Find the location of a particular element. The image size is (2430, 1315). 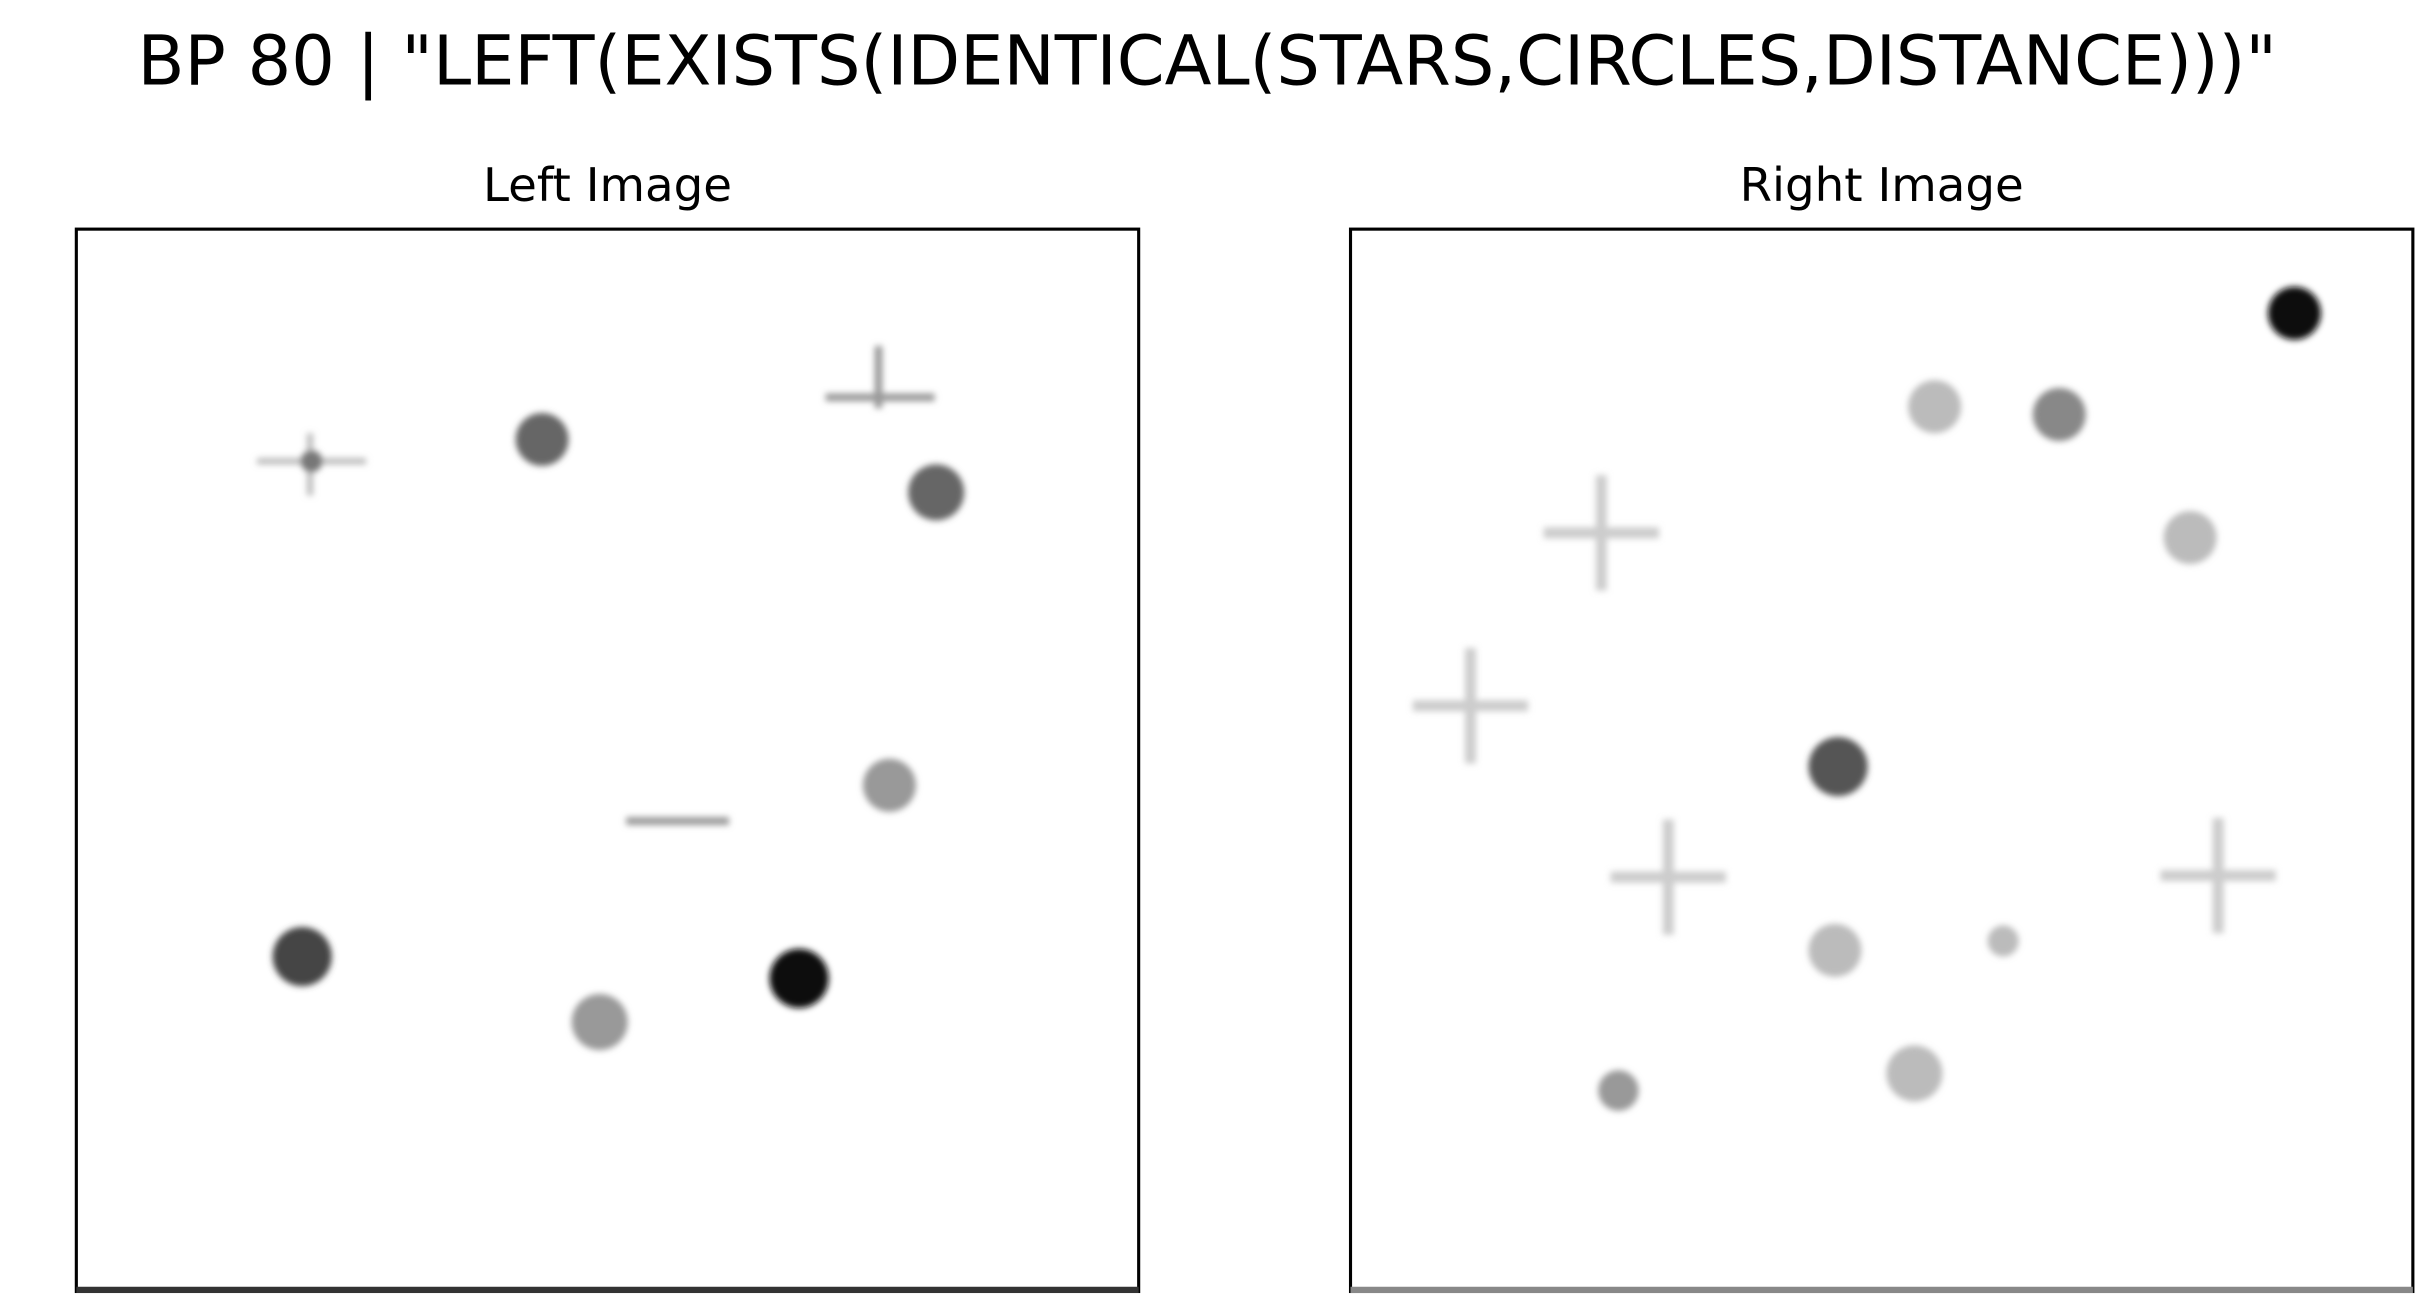

panel-title: Right Image is located at coordinates (1882, 186).